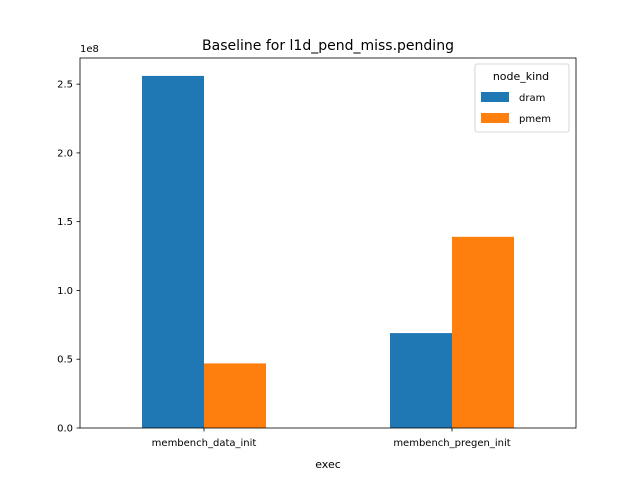  Describe the element at coordinates (65, 153) in the screenshot. I see `y-tick-label: 2.0` at that location.